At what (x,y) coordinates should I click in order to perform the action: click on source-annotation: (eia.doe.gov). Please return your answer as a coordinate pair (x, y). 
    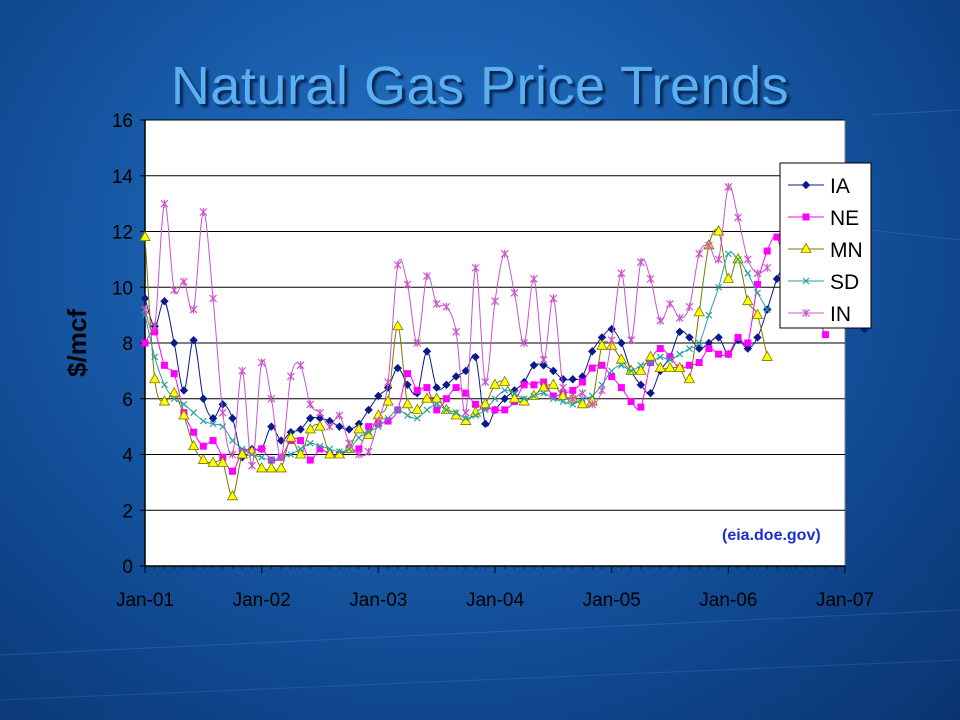
    Looking at the image, I should click on (771, 535).